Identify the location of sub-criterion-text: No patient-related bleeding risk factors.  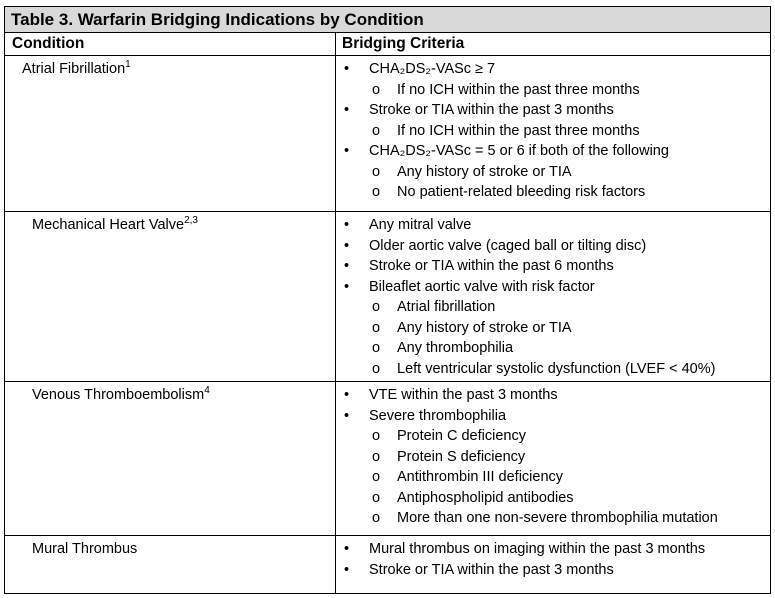
(521, 192).